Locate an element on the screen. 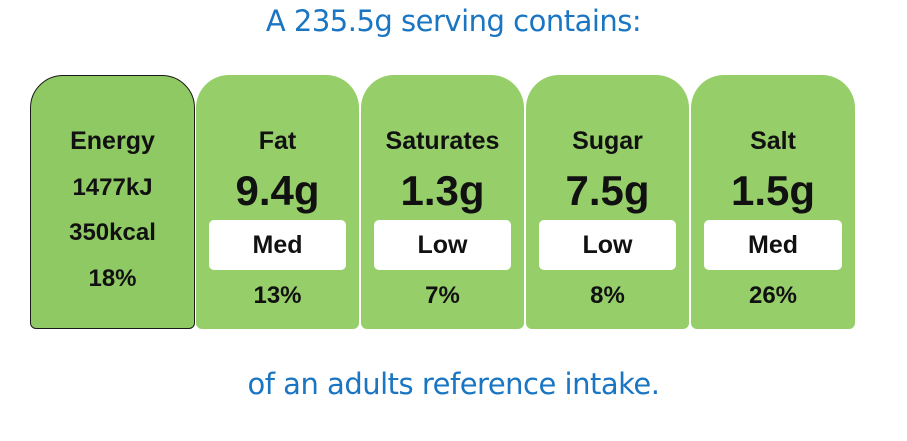 The width and height of the screenshot is (907, 441). serving-heading: A 235.5g serving contains: is located at coordinates (453, 21).